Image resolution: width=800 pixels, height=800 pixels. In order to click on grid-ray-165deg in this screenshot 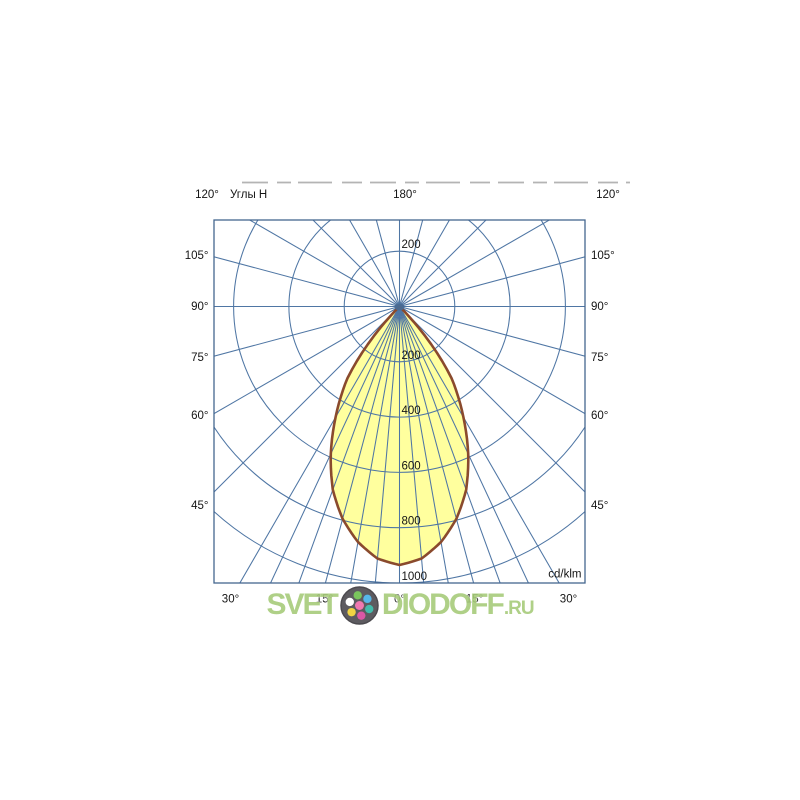, I will do `click(411, 263)`.